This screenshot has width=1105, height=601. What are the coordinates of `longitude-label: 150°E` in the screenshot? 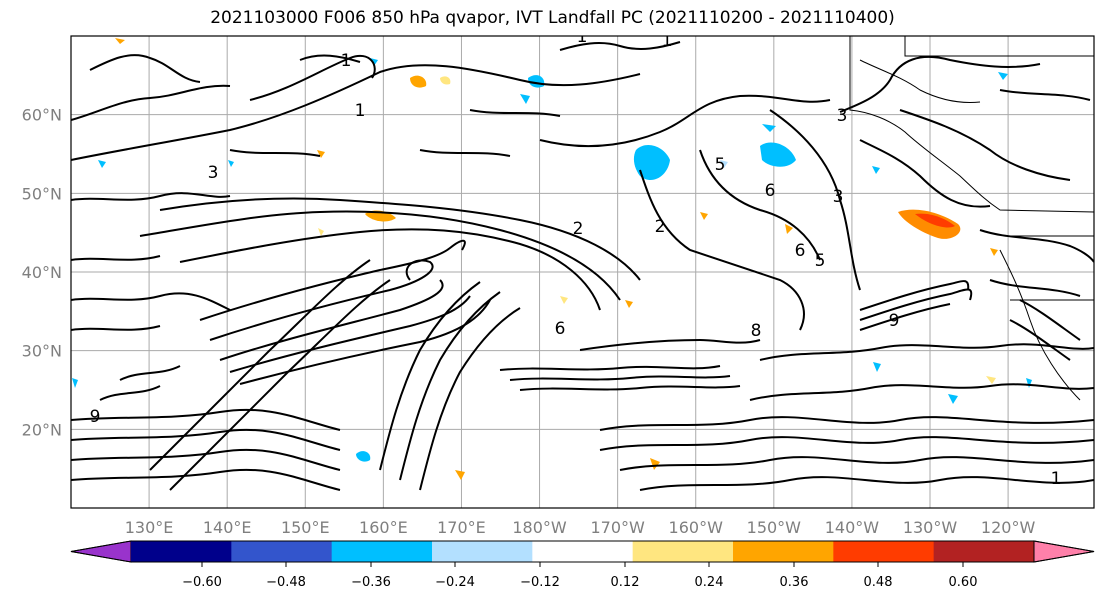 It's located at (305, 527).